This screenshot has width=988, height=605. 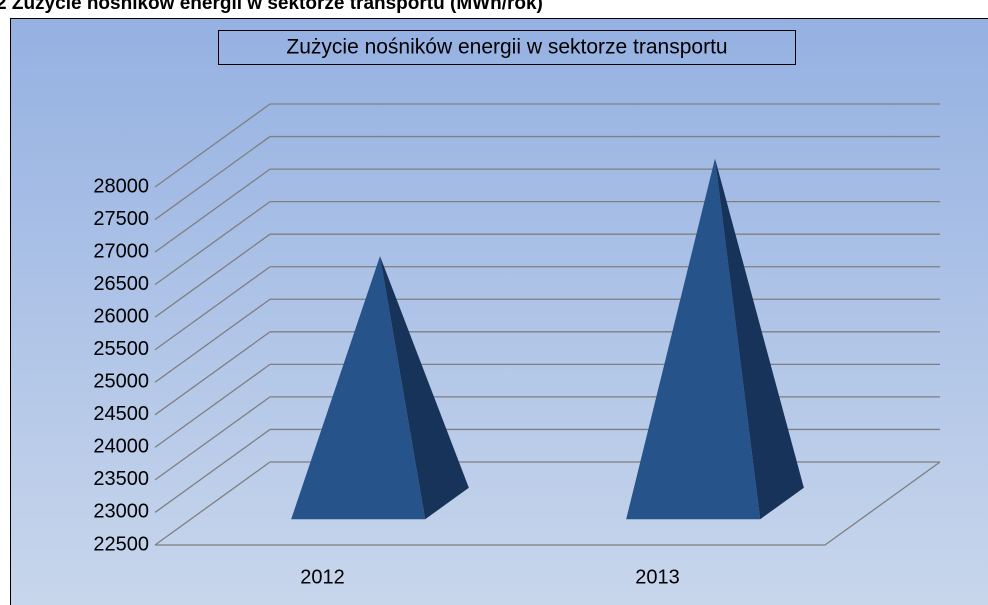 I want to click on y-tick-label: 25500, so click(x=121, y=349).